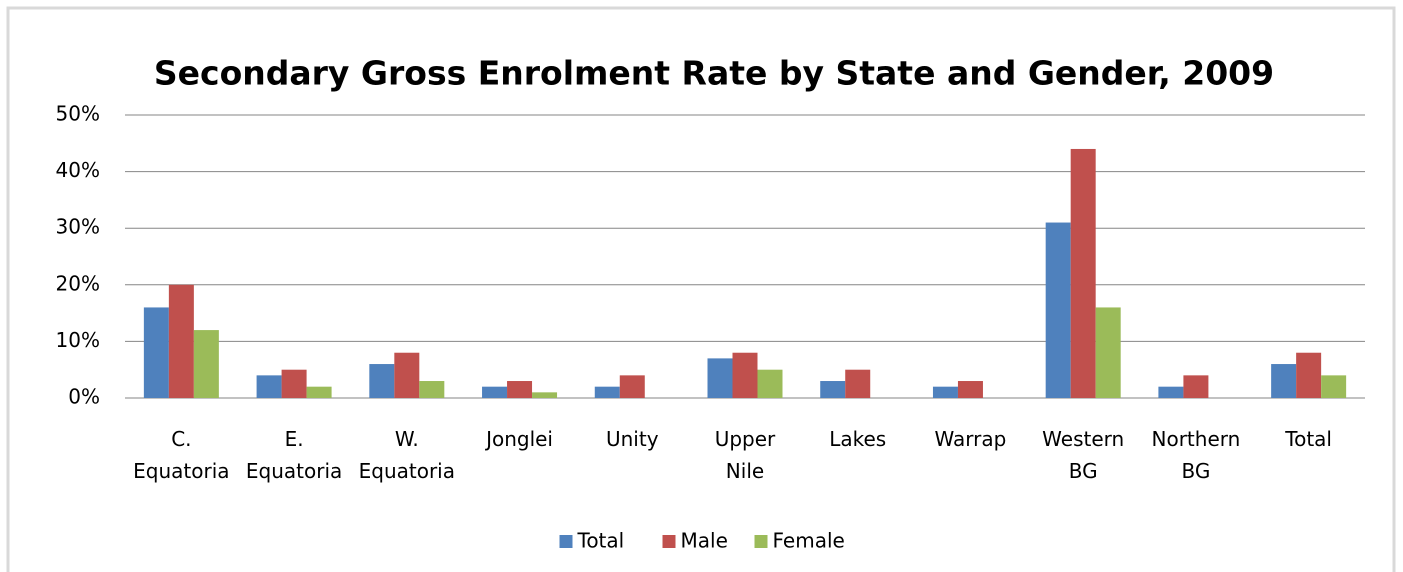  Describe the element at coordinates (601, 541) in the screenshot. I see `legend-label: Total` at that location.